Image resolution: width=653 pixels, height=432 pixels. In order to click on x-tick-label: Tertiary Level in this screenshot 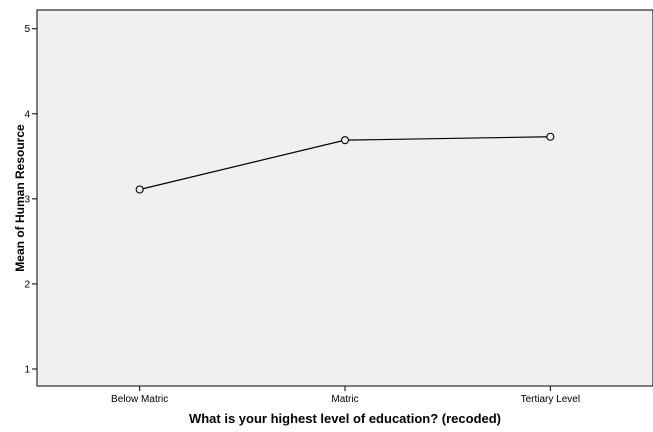, I will do `click(550, 399)`.